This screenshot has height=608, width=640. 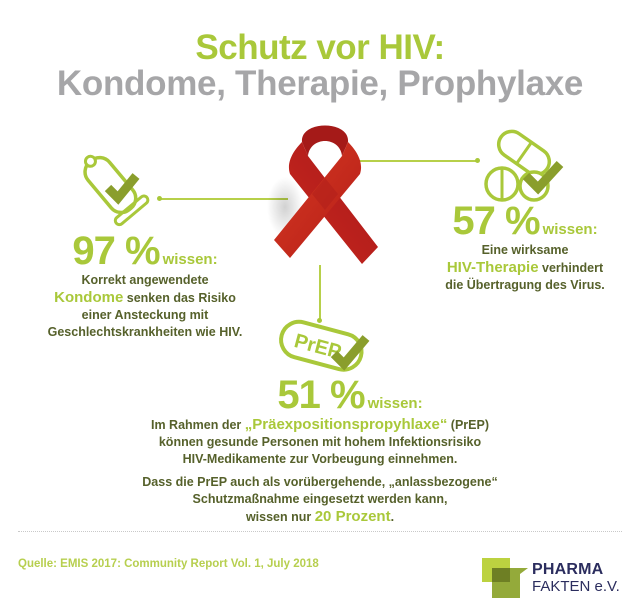 I want to click on stat-prep-line1-pre: Im Rahmen der, so click(x=197, y=425).